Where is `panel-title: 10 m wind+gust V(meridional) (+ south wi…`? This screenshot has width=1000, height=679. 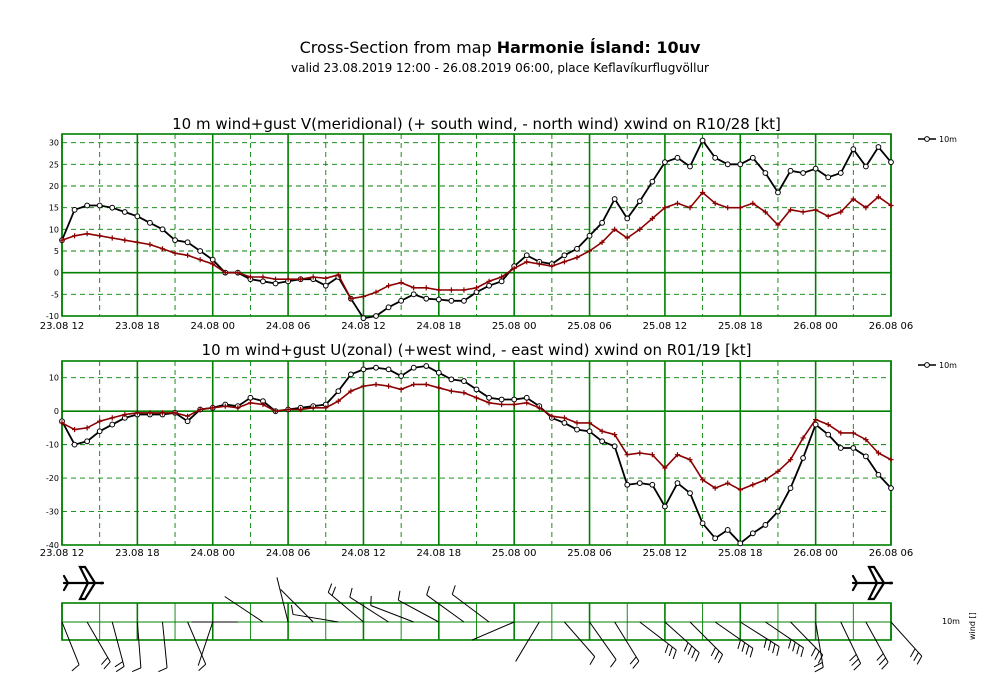
panel-title: 10 m wind+gust V(meridional) (+ south wi… is located at coordinates (476, 124).